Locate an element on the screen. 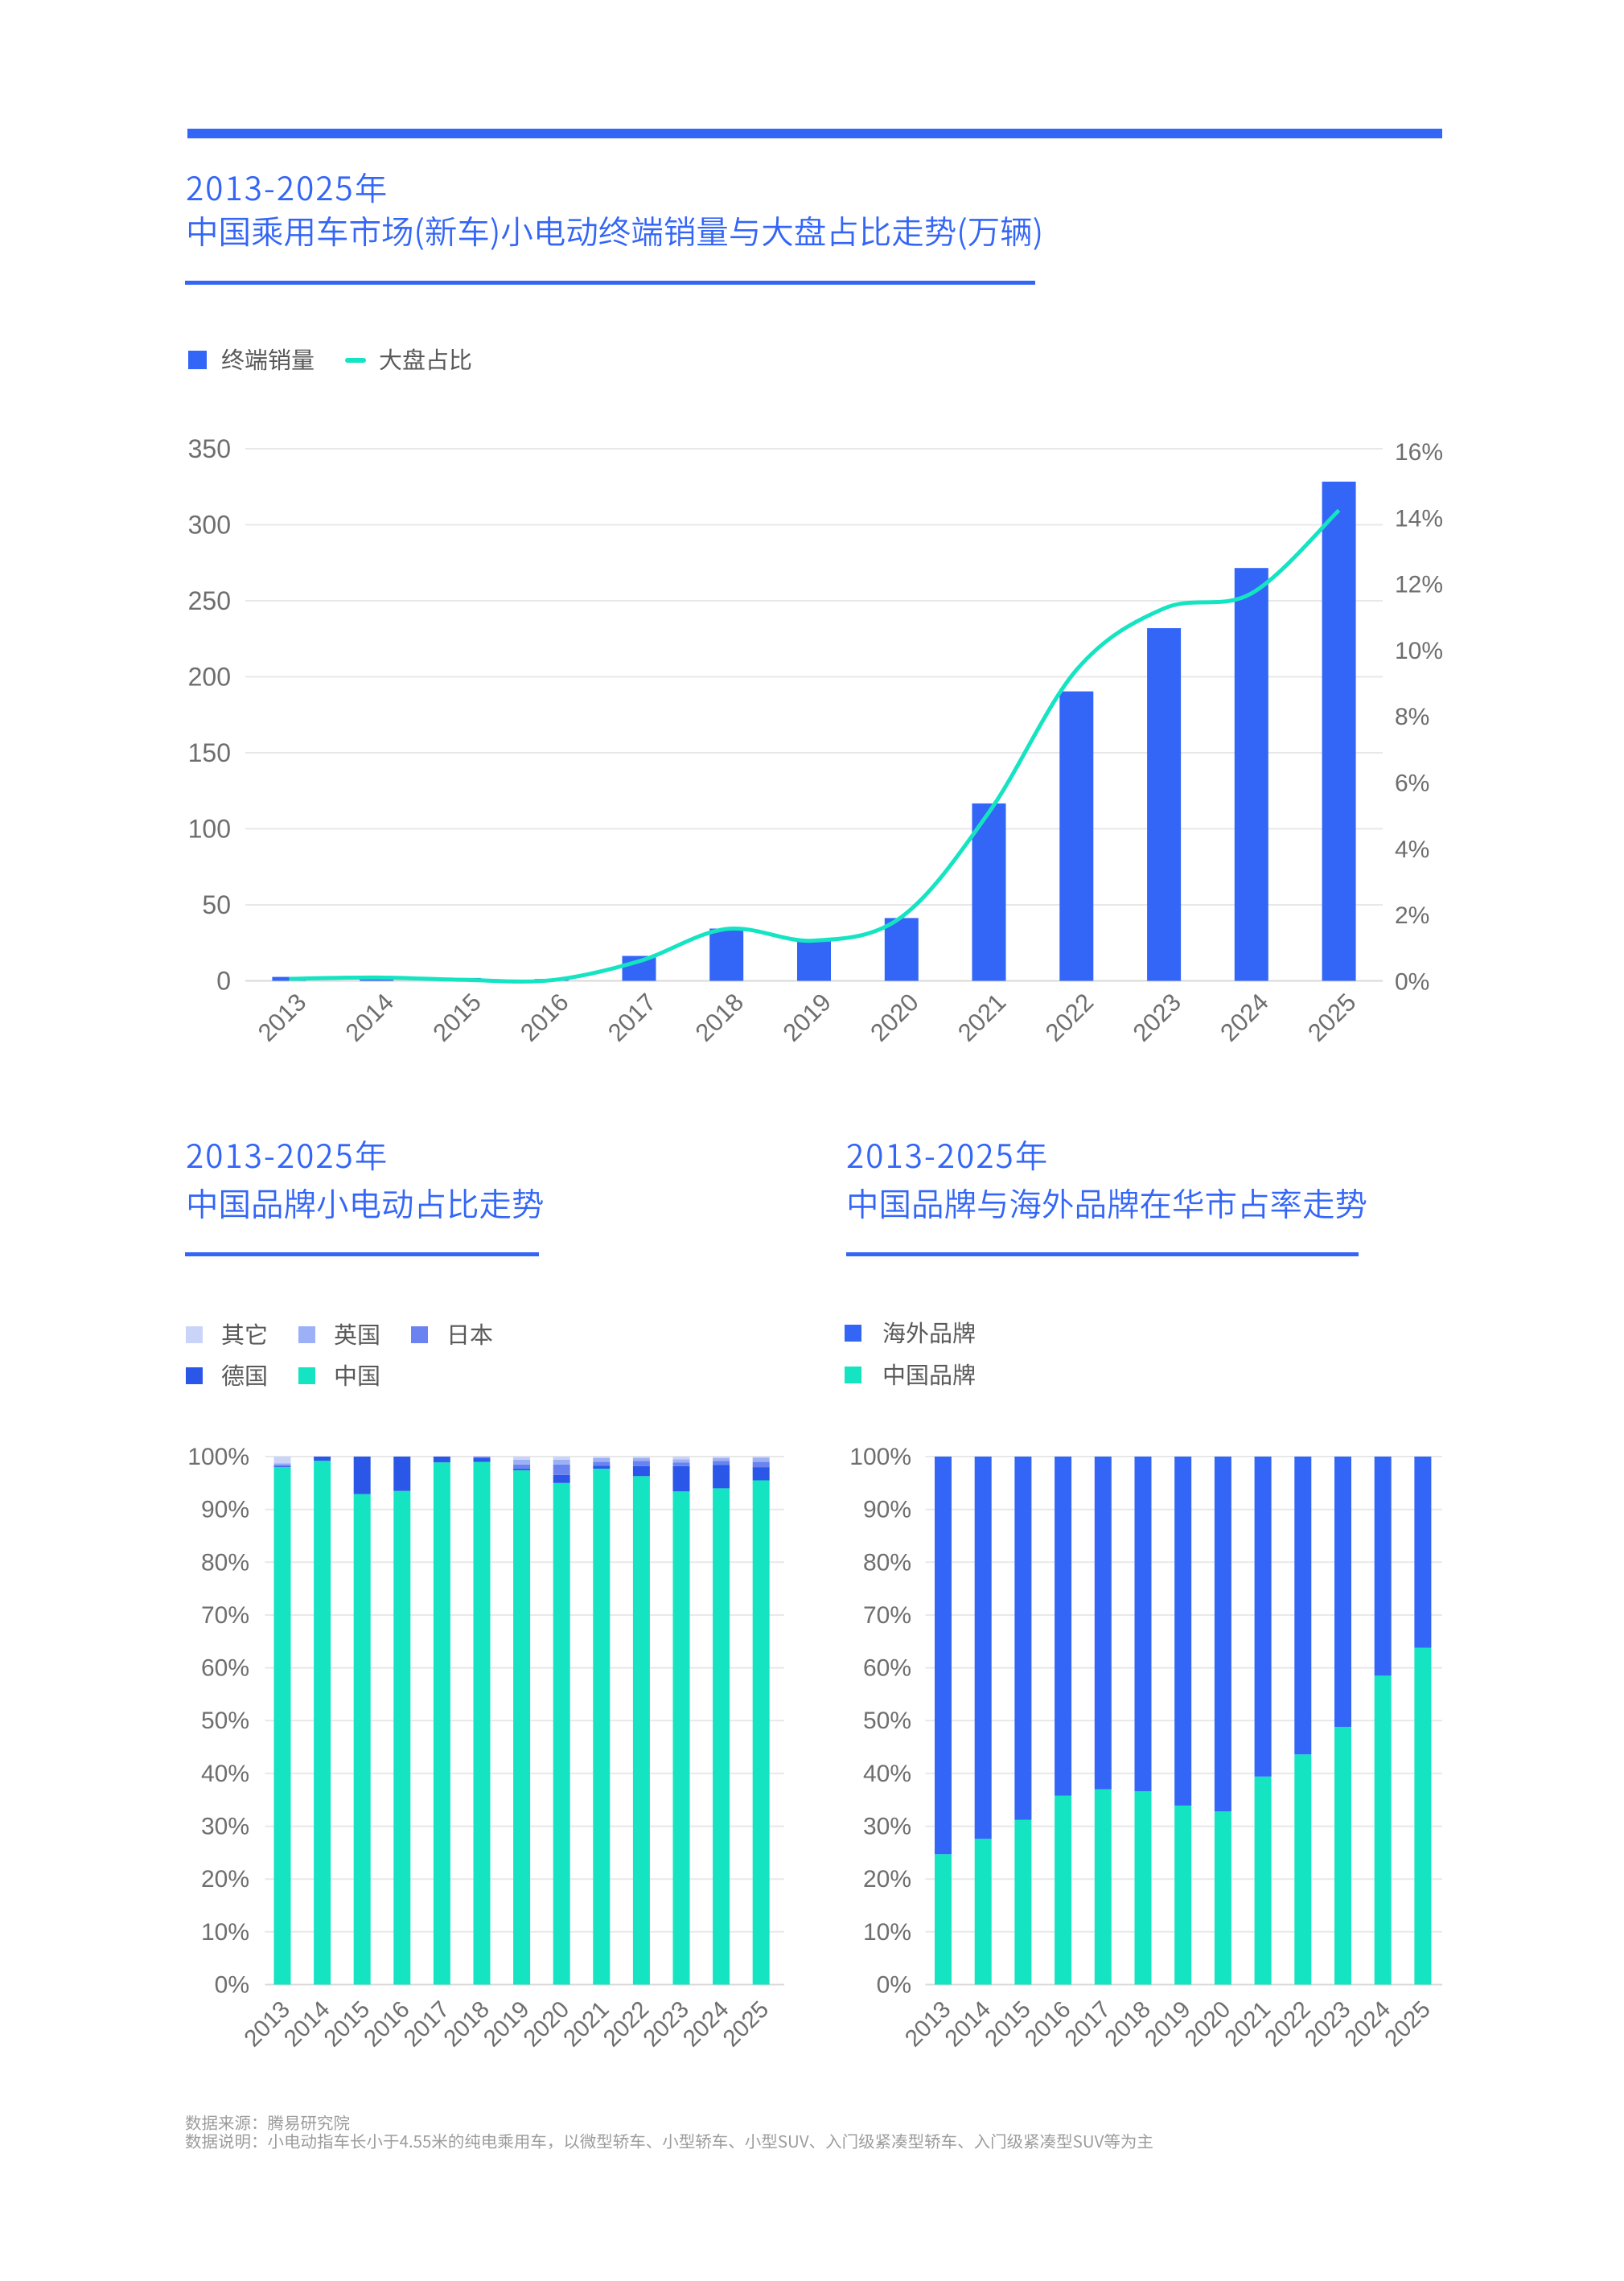 This screenshot has height=2281, width=1624. svg-text: 200 is located at coordinates (209, 677).